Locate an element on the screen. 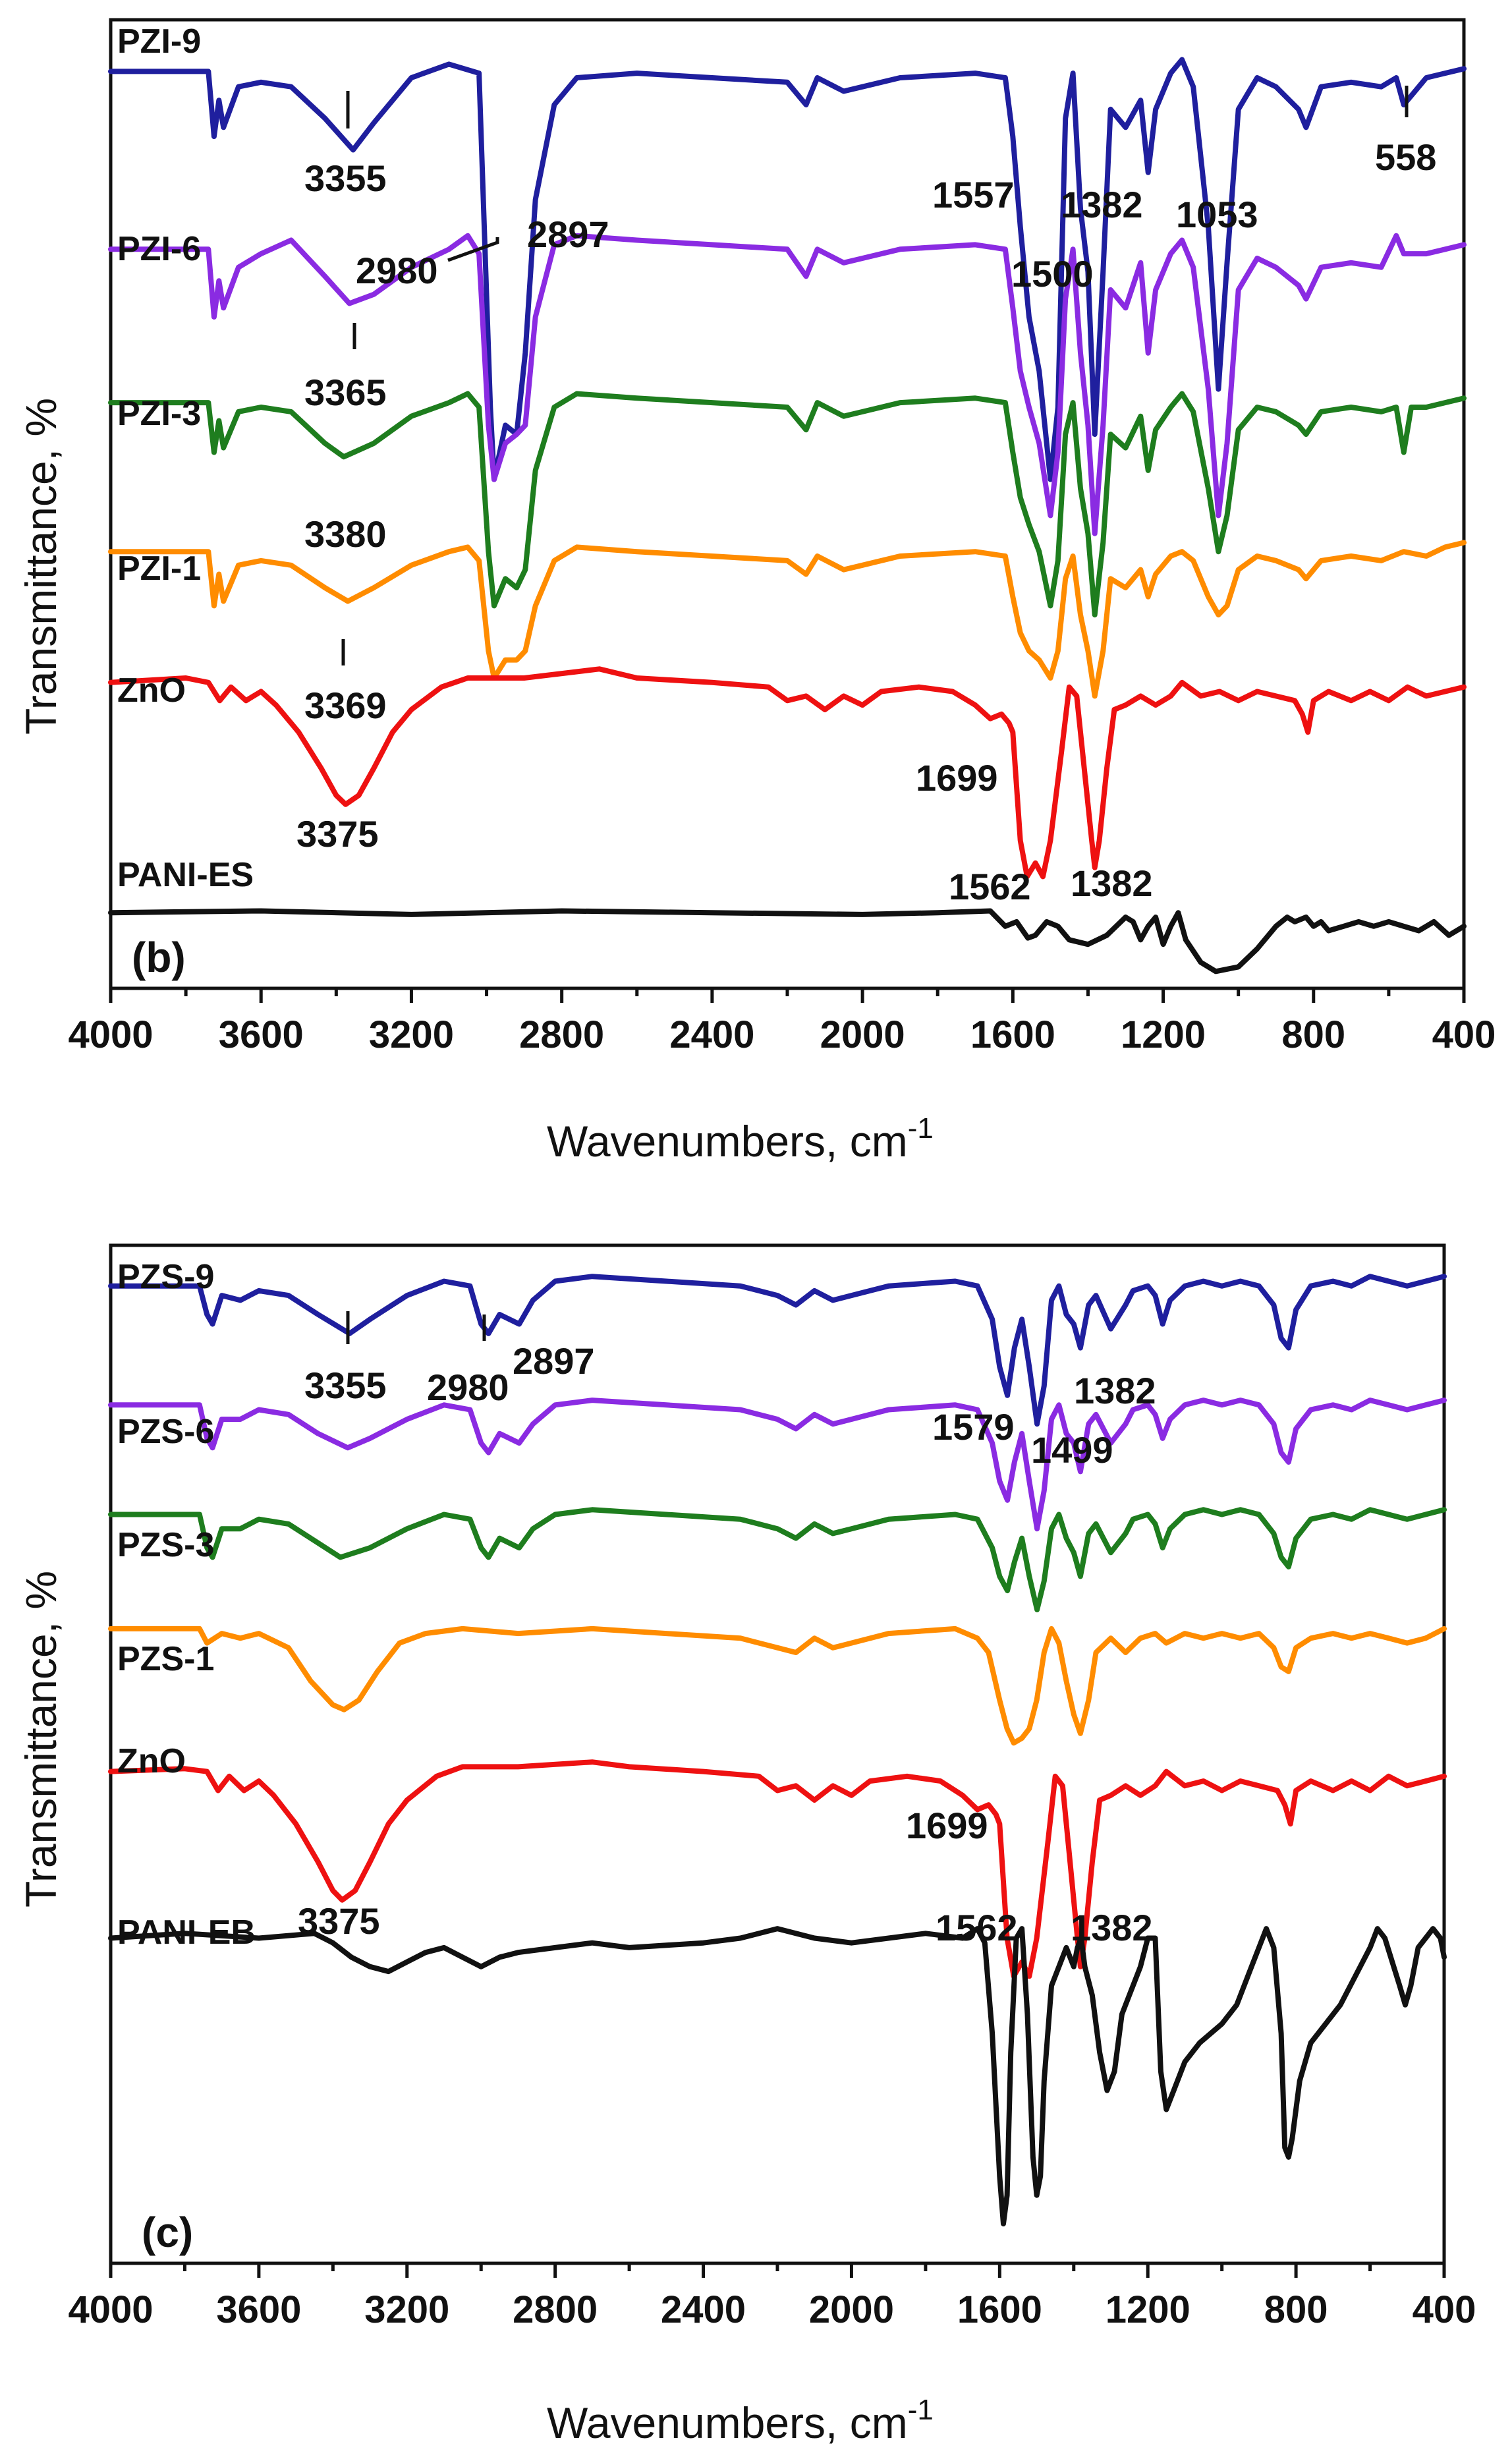 The width and height of the screenshot is (1512, 2459). c-annot-1499: 1499 is located at coordinates (1072, 1450).